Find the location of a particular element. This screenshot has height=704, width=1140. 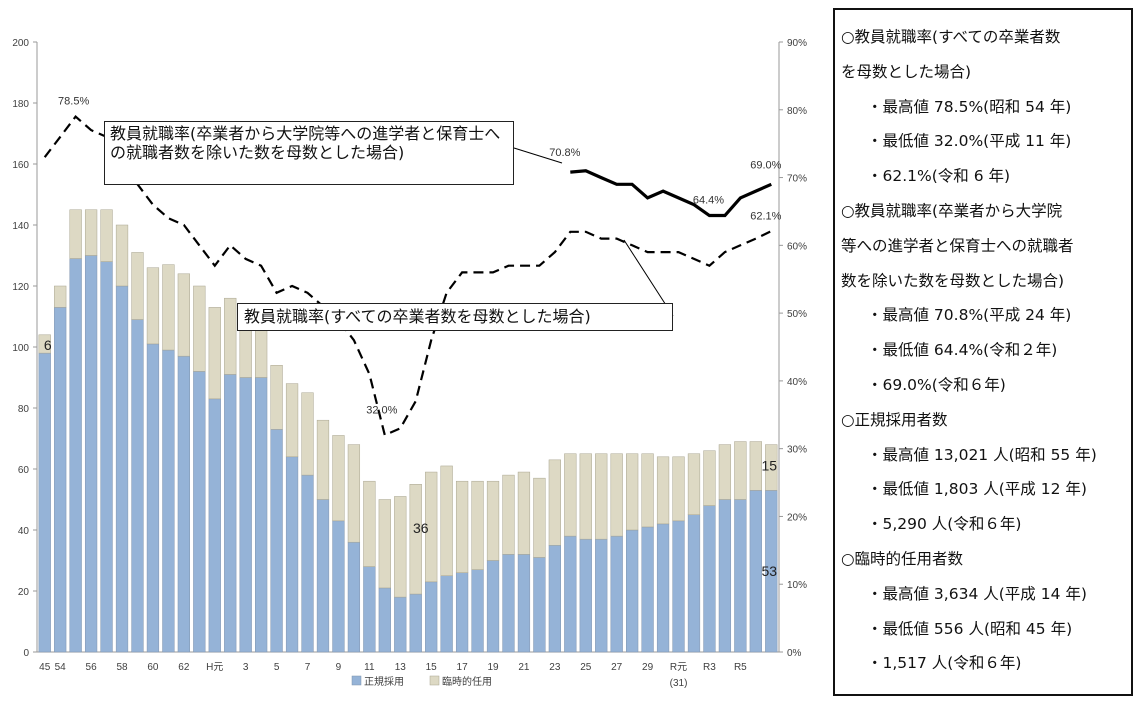

left-tick-label: 80 is located at coordinates (24, 409).